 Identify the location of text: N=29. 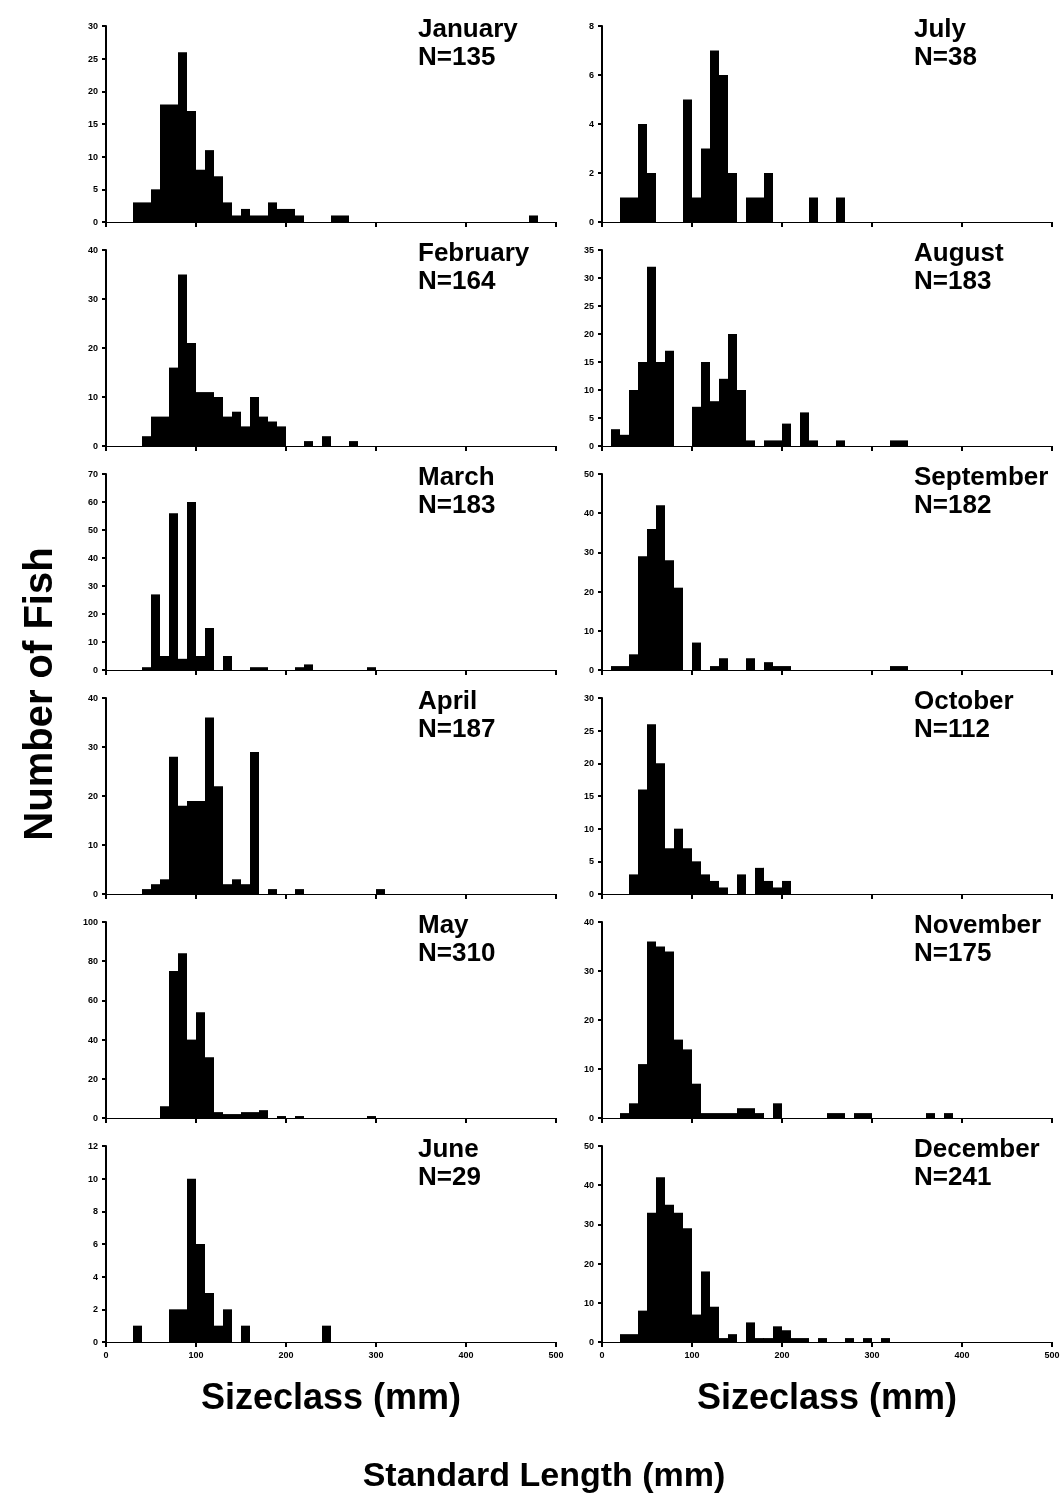
(449, 1176).